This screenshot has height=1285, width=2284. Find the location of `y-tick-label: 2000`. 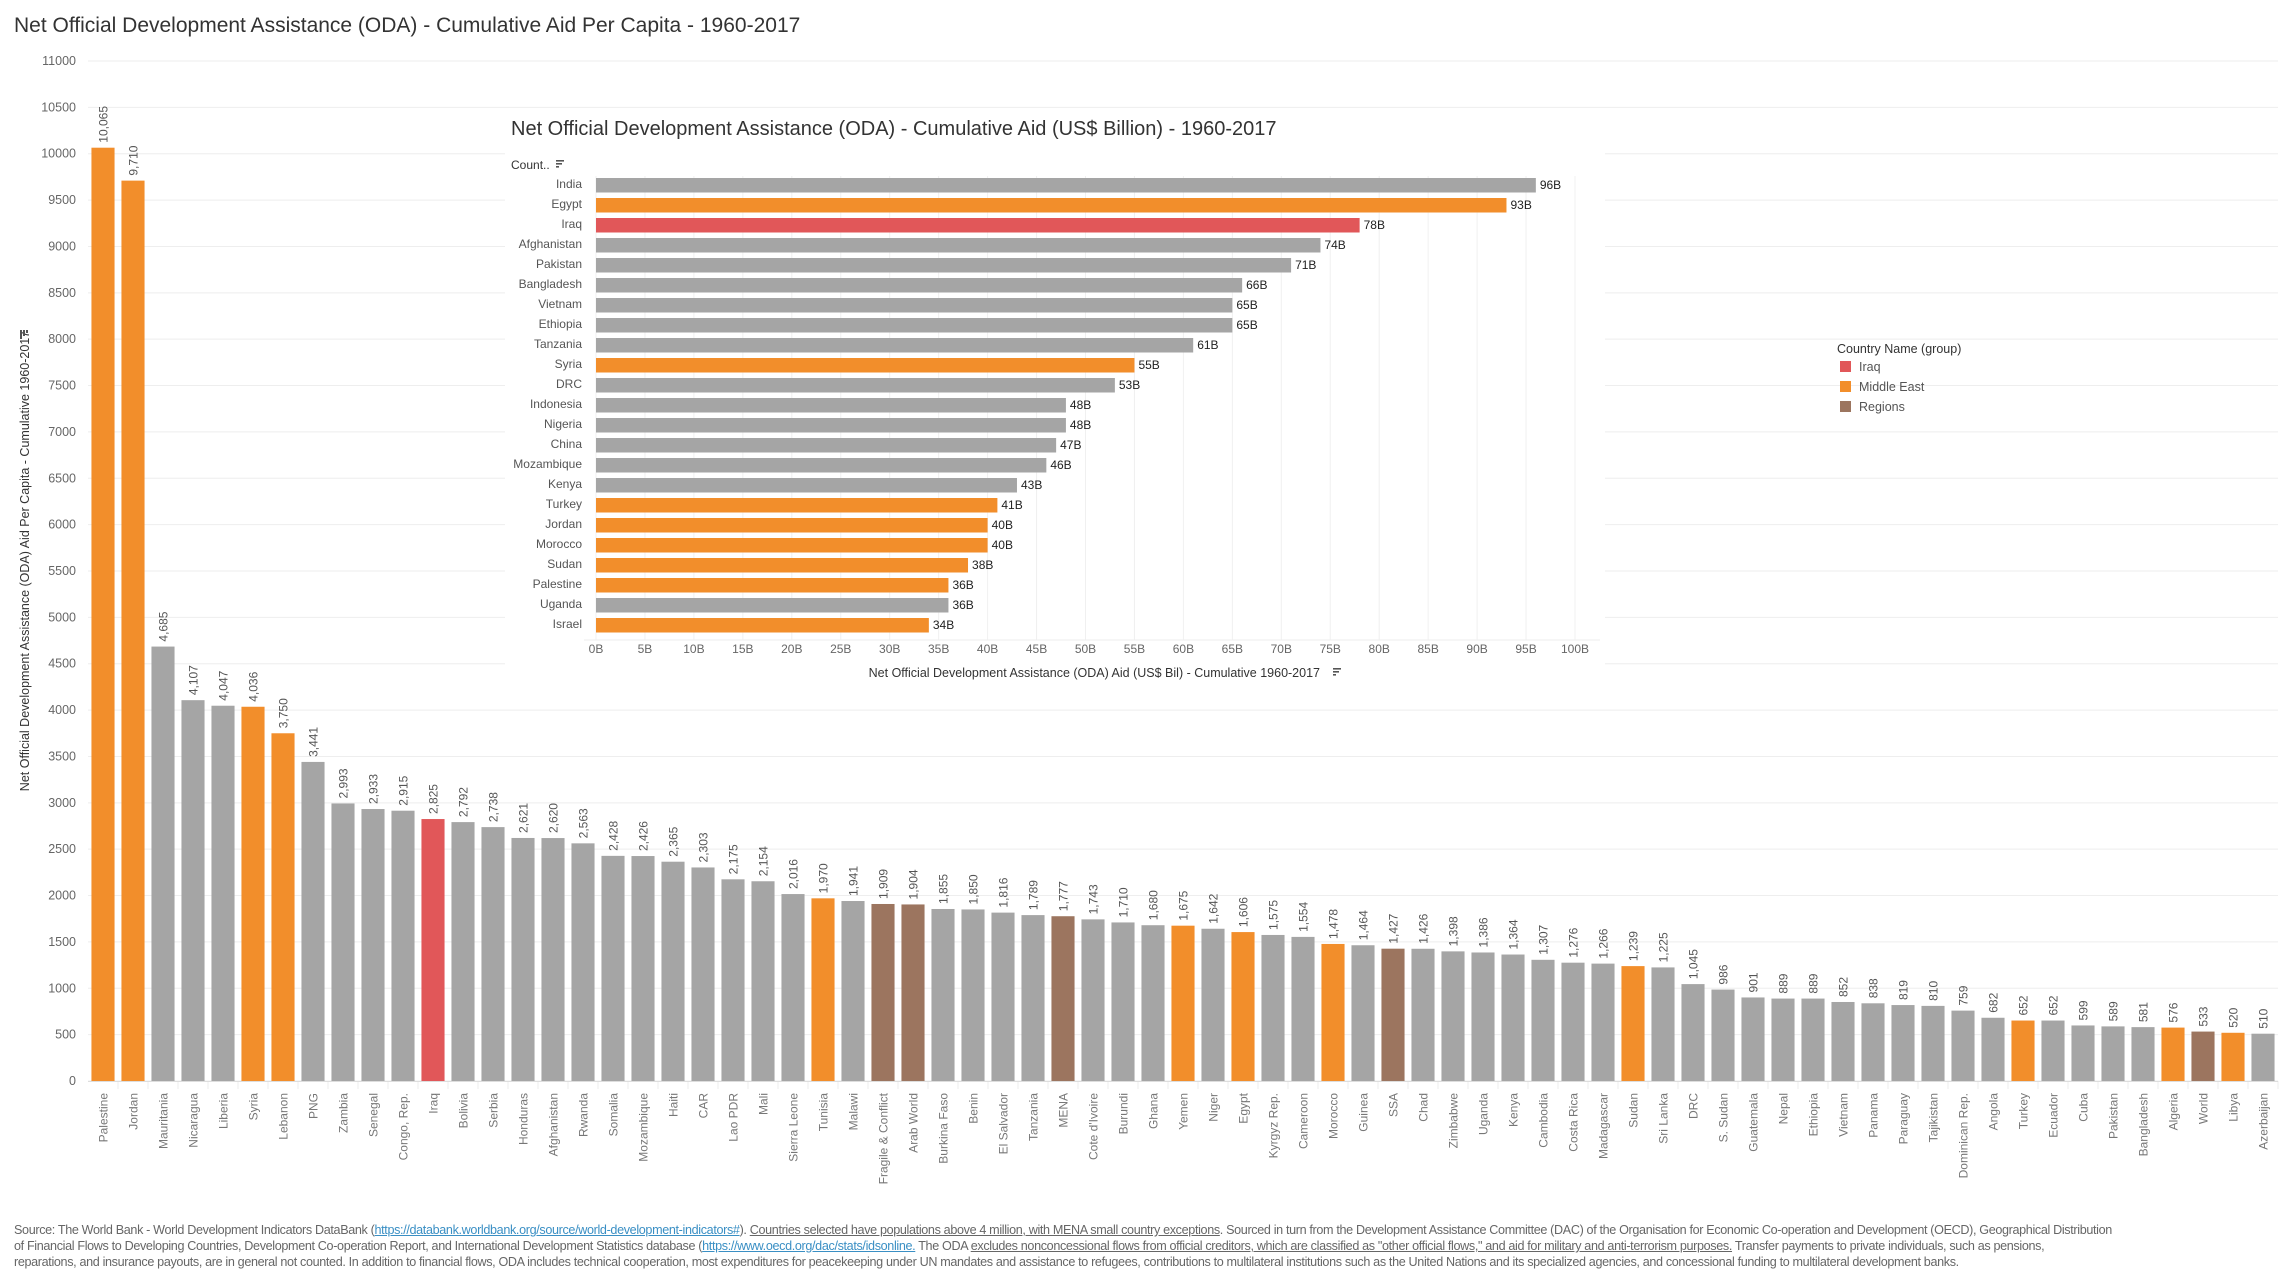

y-tick-label: 2000 is located at coordinates (62, 896).